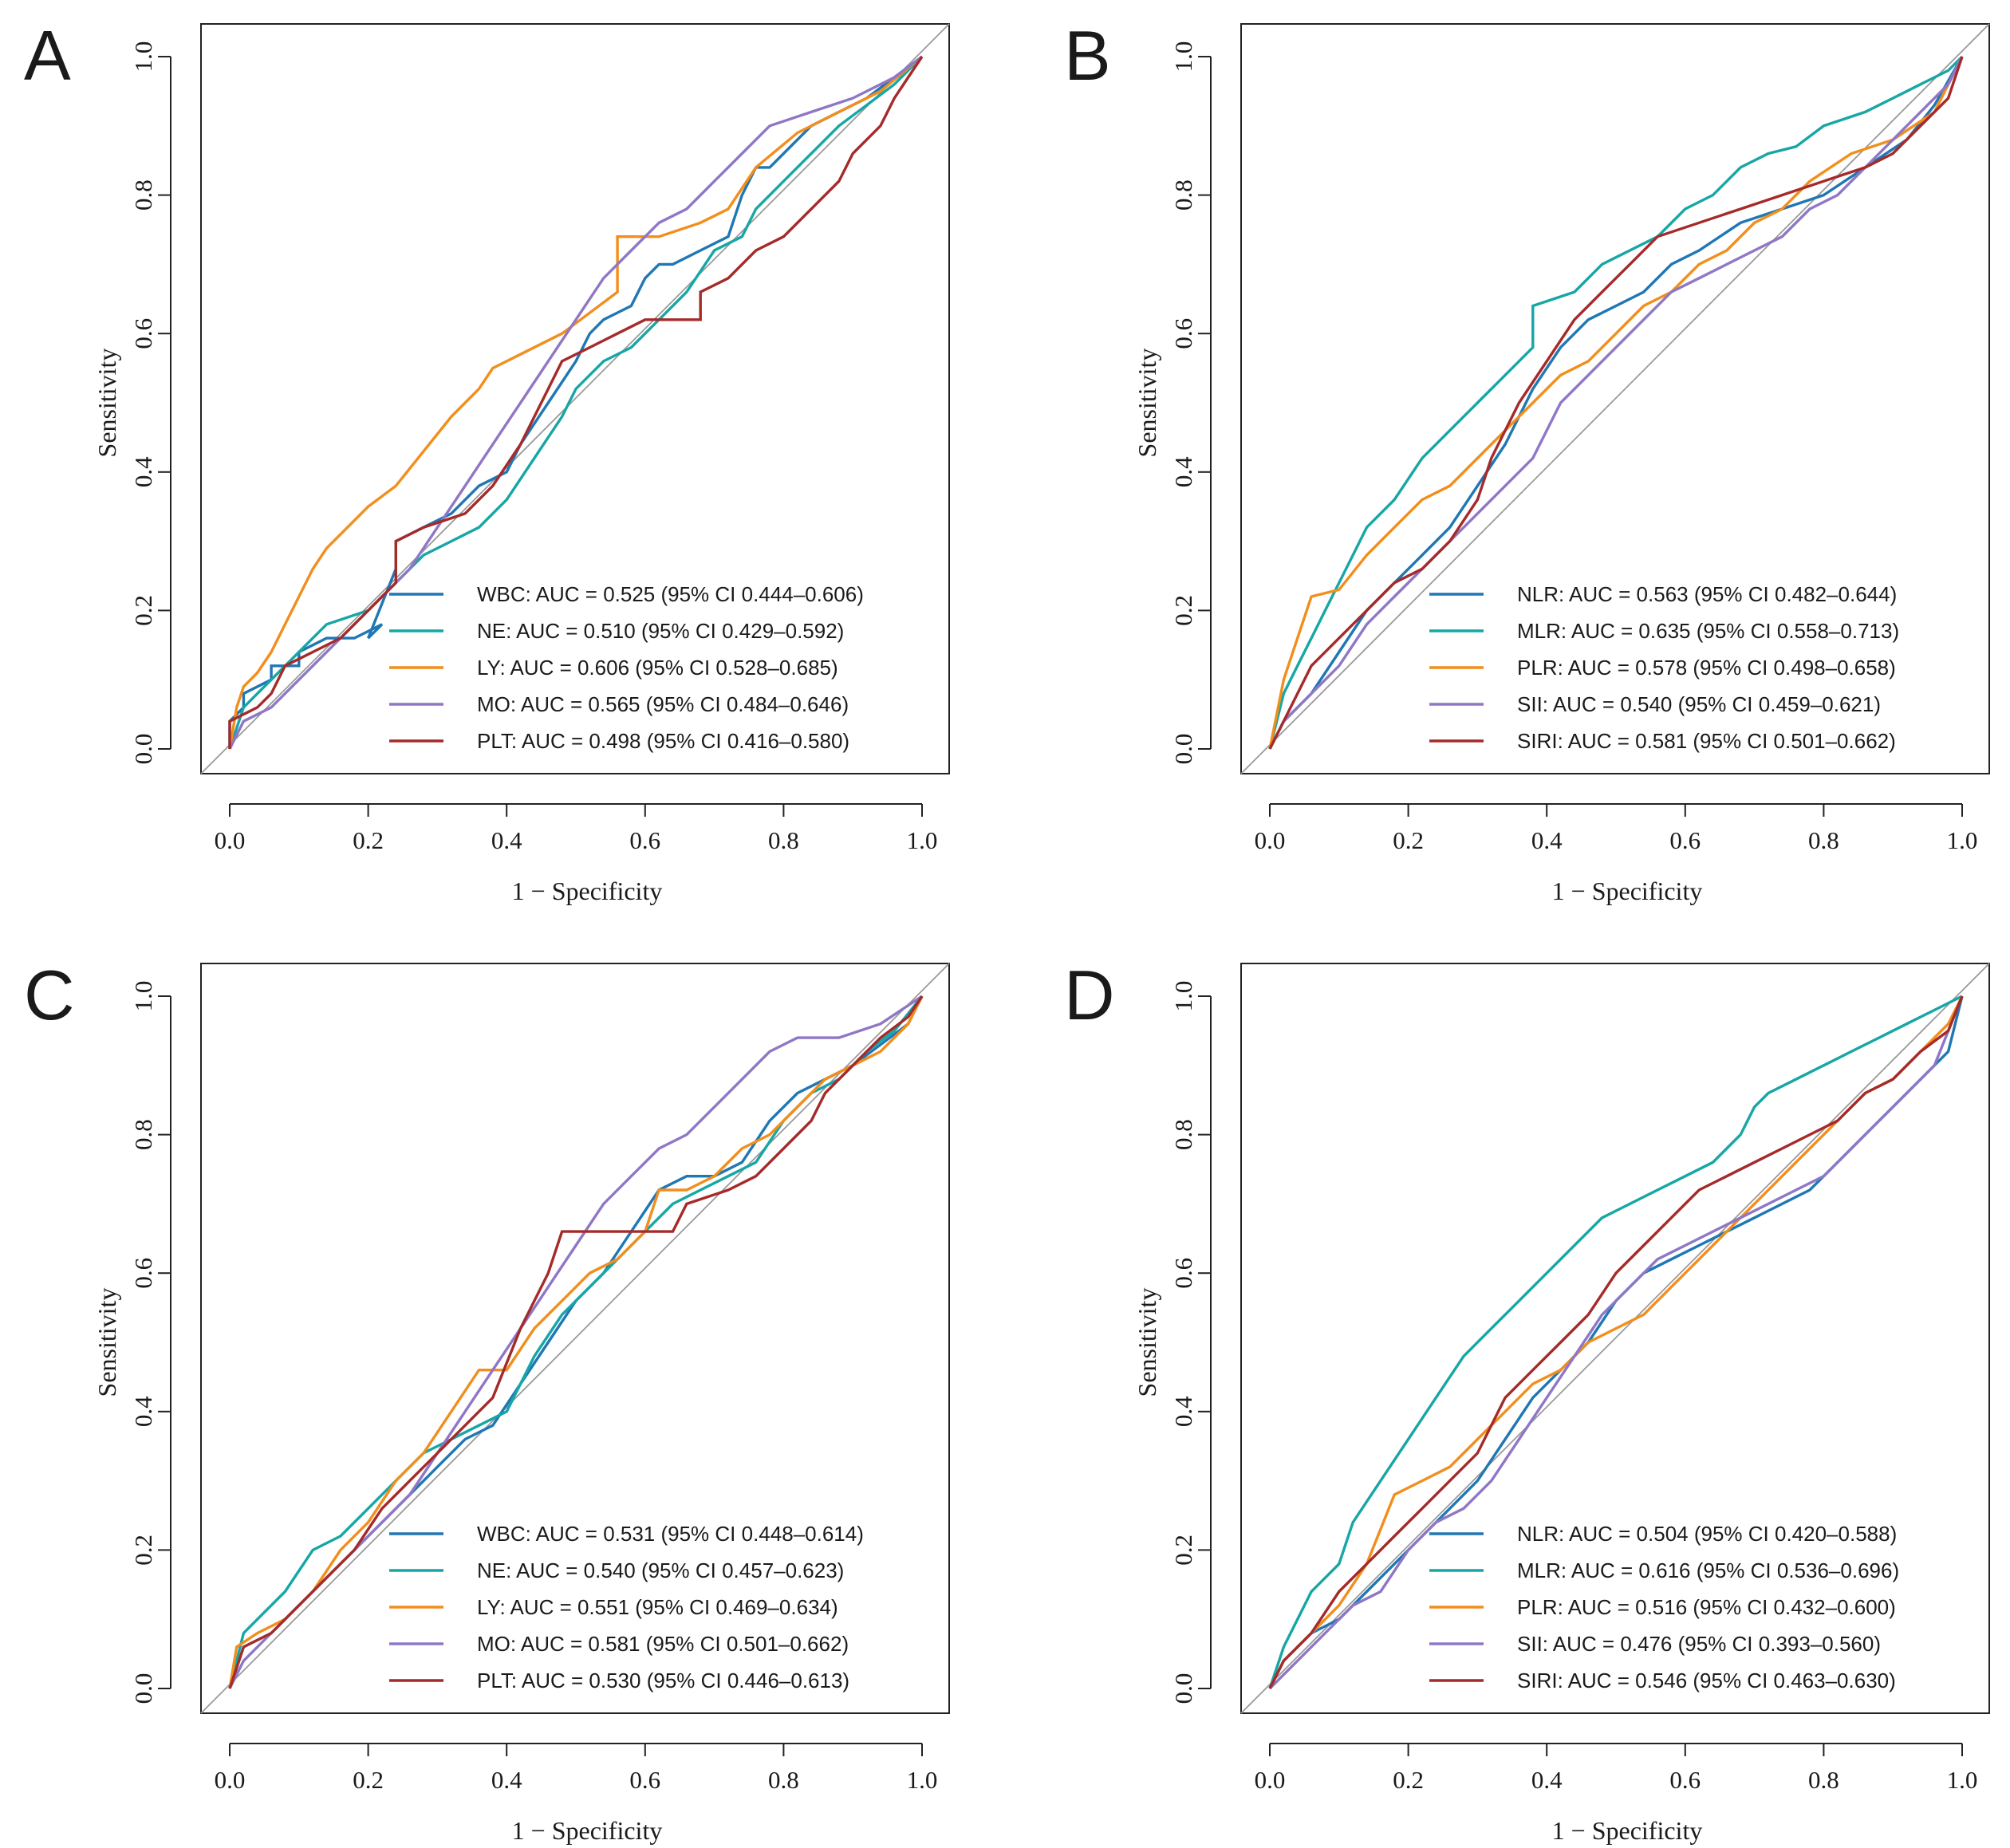 The image size is (2010, 1848). Describe the element at coordinates (1707, 594) in the screenshot. I see `legend-entry-nlr: NLR: AUC = 0.563 (95% CI 0.482–0.644)` at that location.